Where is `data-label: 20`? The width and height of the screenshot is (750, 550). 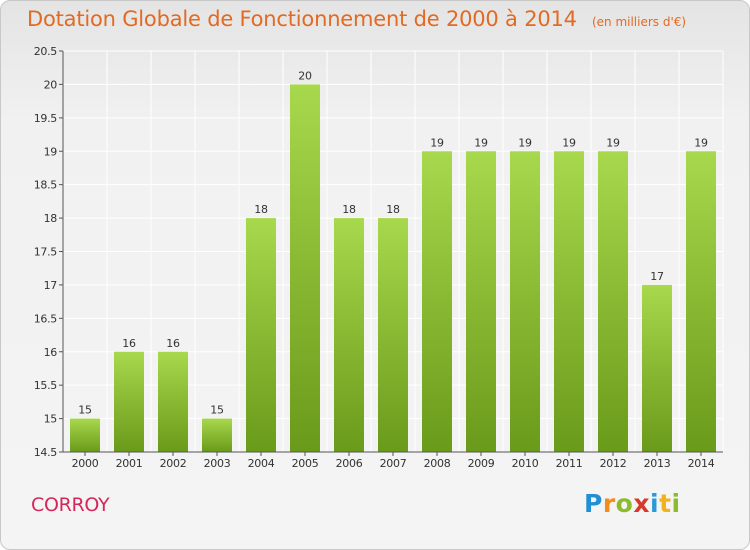 data-label: 20 is located at coordinates (305, 75).